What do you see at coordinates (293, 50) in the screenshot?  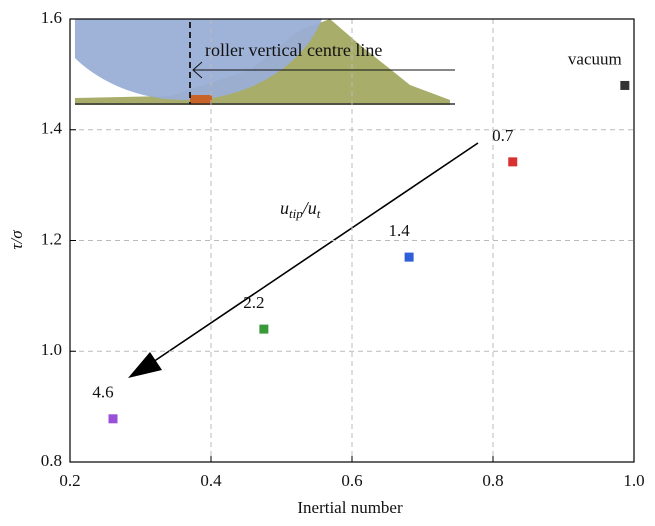 I see `inset-label: roller vertical centre line` at bounding box center [293, 50].